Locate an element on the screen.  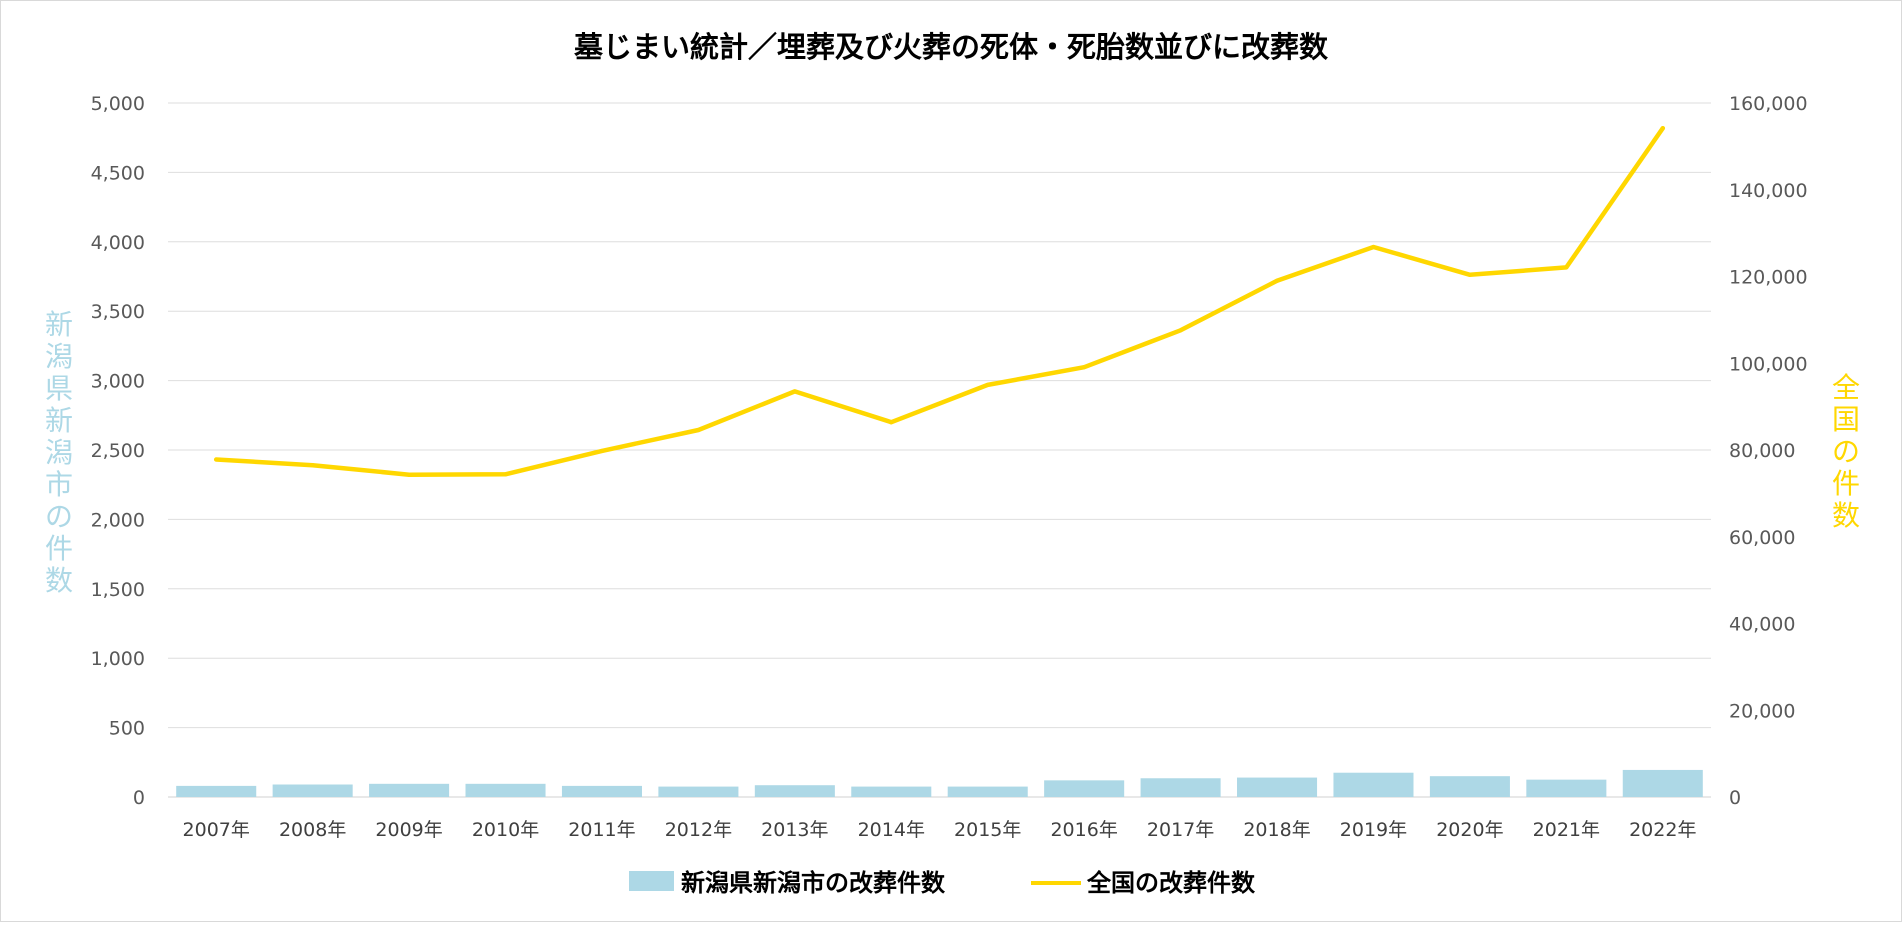
left-tick-label: 3,000 is located at coordinates (118, 382).